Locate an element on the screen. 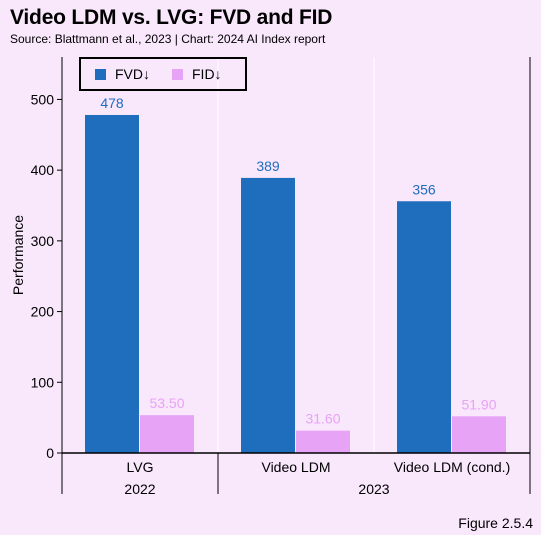 The height and width of the screenshot is (535, 541). y-tick-label: 100 is located at coordinates (43, 382).